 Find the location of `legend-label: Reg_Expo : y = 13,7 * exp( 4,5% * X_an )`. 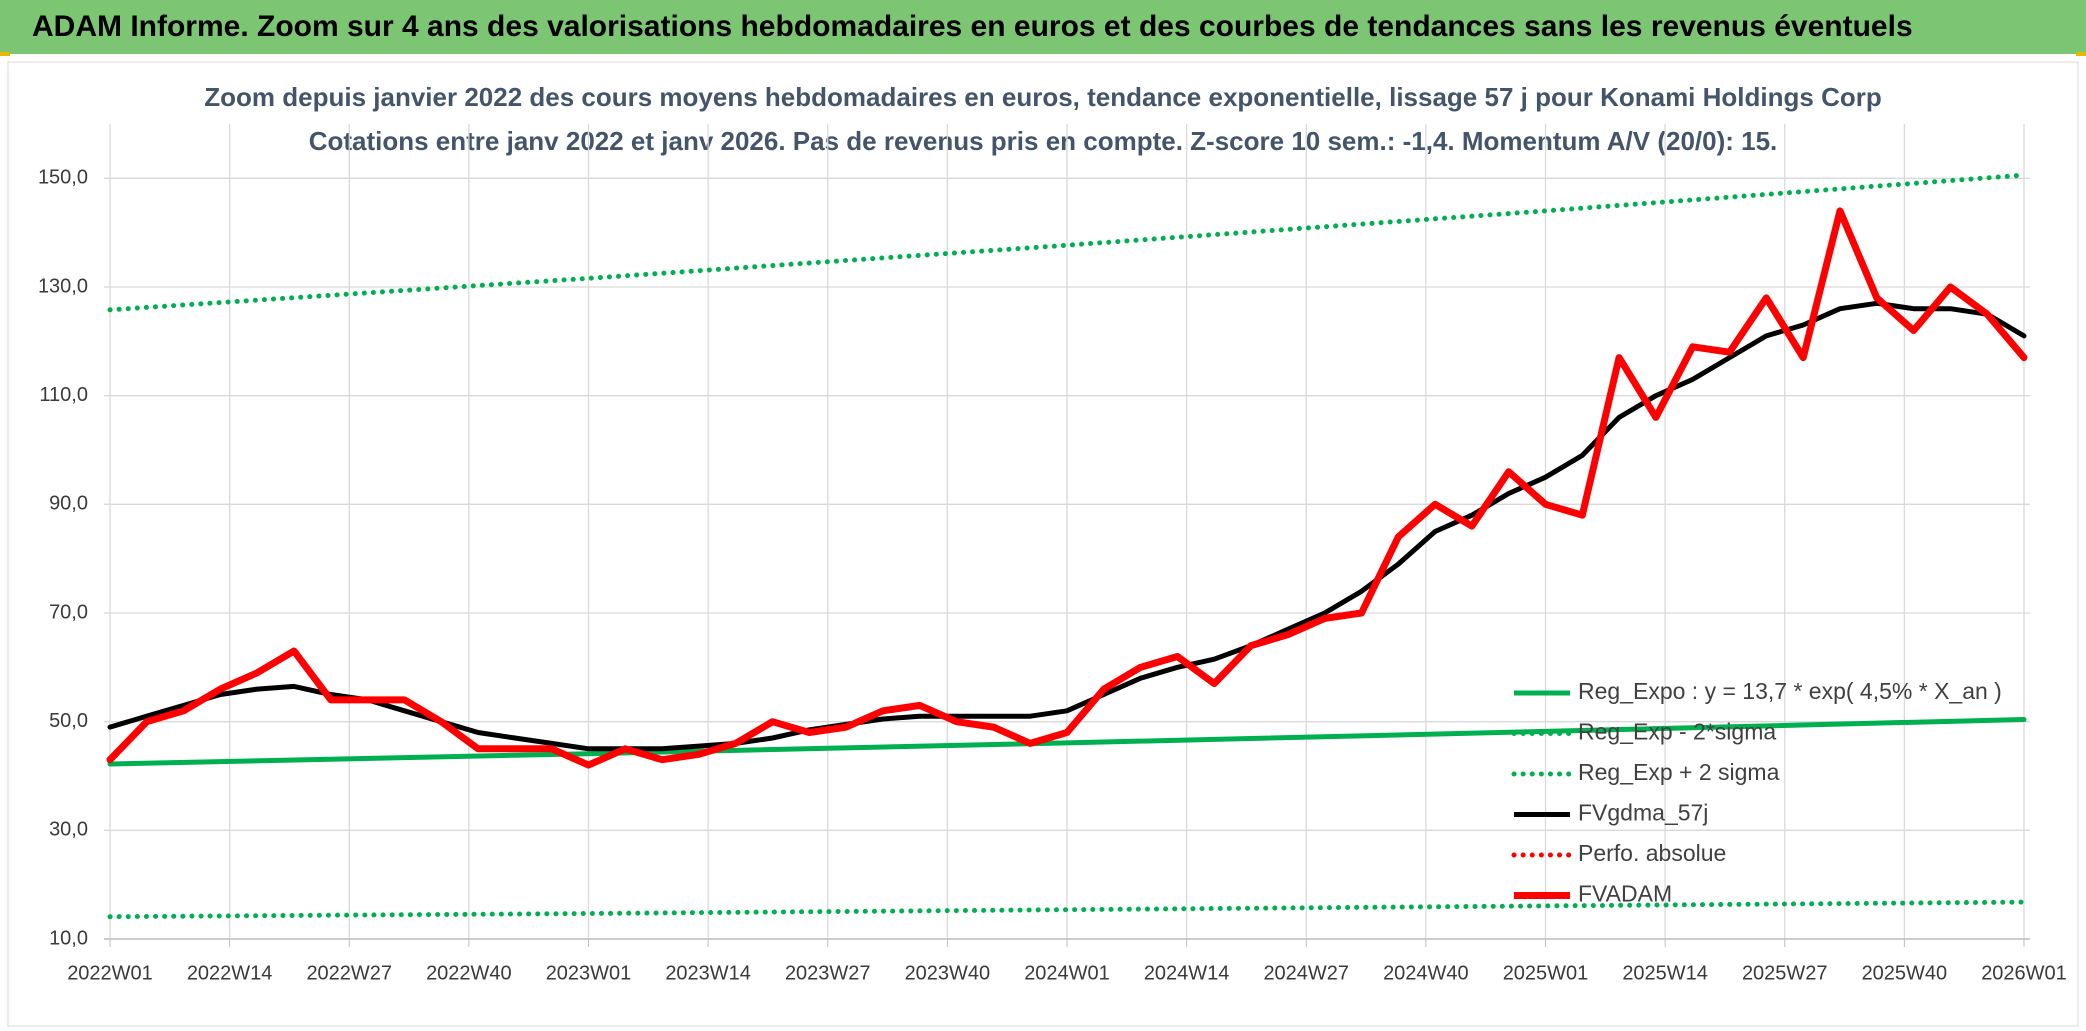

legend-label: Reg_Expo : y = 13,7 * exp( 4,5% * X_an ) is located at coordinates (1790, 691).